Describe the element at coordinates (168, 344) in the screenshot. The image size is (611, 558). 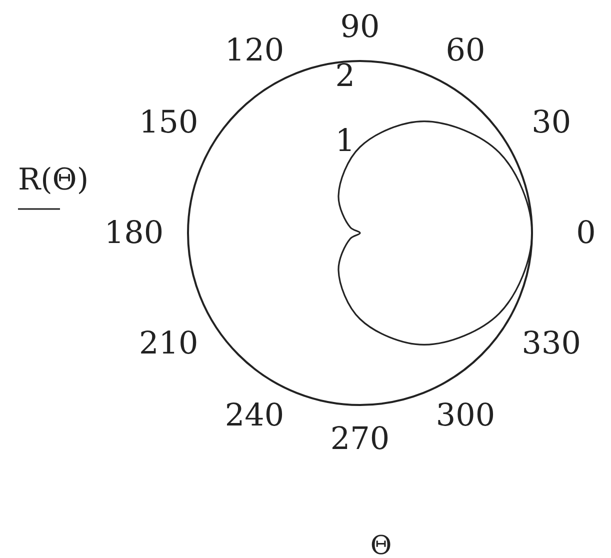
I see `spoke-label: 210` at that location.